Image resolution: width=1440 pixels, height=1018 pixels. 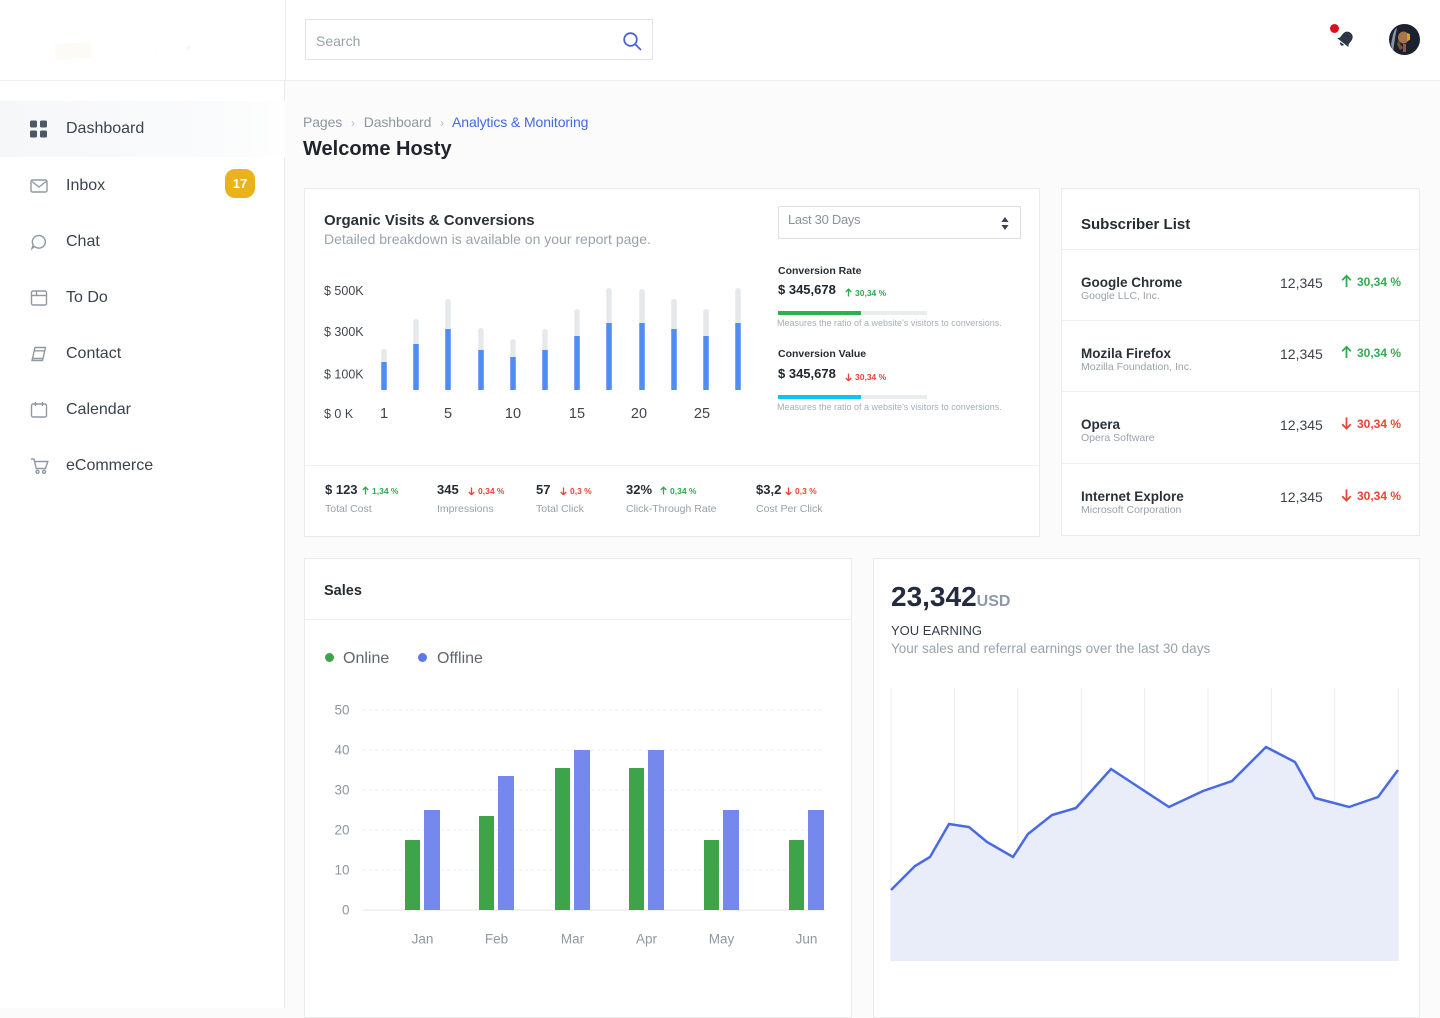 I want to click on svg-text: 5, so click(x=448, y=414).